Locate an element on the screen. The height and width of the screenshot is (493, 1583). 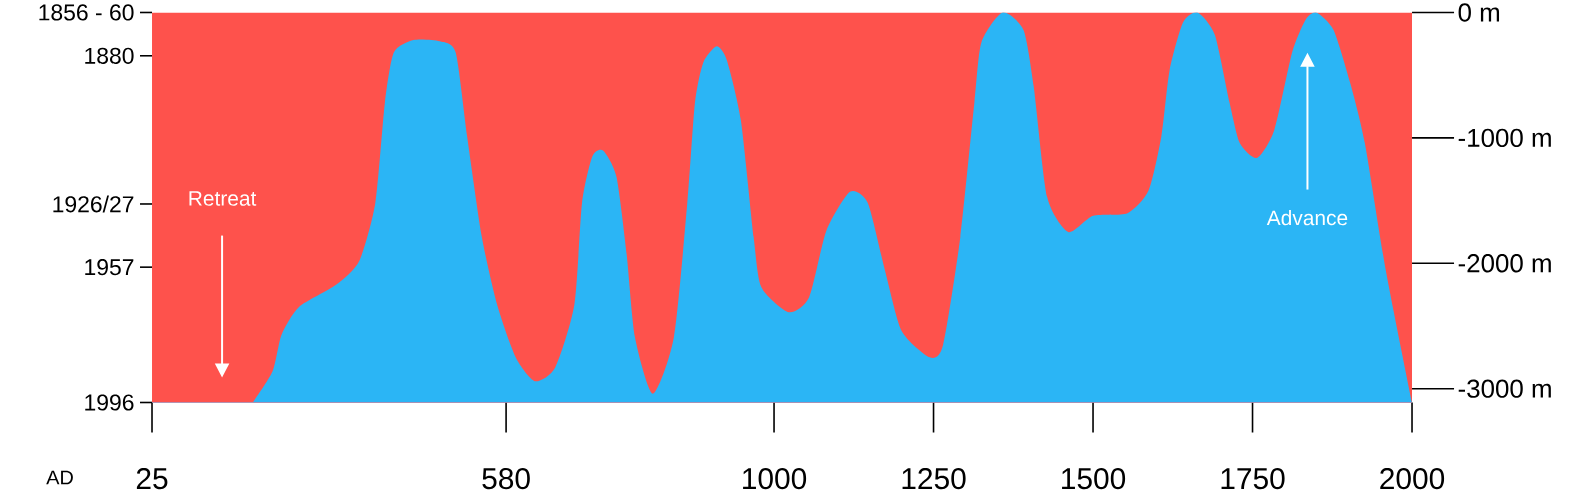
y-tick-label: -3000 m is located at coordinates (1504, 389).